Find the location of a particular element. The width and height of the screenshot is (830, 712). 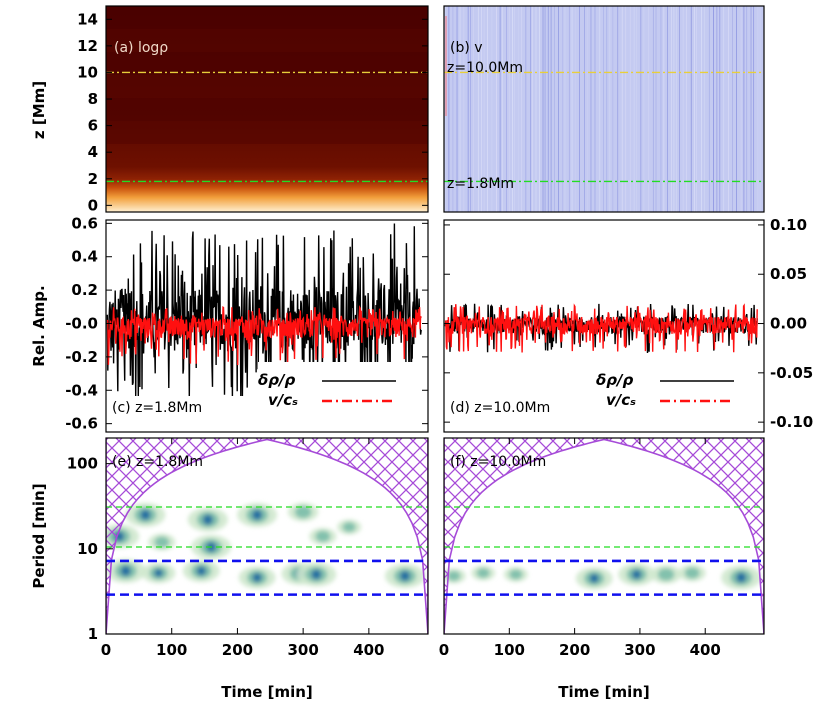

panel-a-y-ticks: 0 2 4 6 8 10 12 14 is located at coordinates (252, 112).